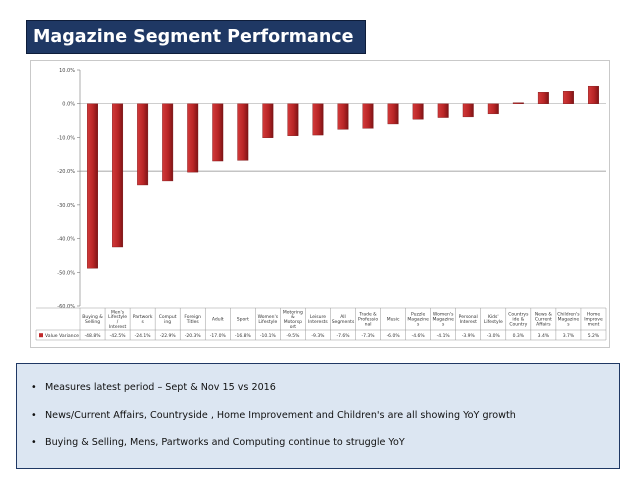 The width and height of the screenshot is (638, 479). What do you see at coordinates (66, 172) in the screenshot?
I see `y-tick-label: -20.0%` at bounding box center [66, 172].